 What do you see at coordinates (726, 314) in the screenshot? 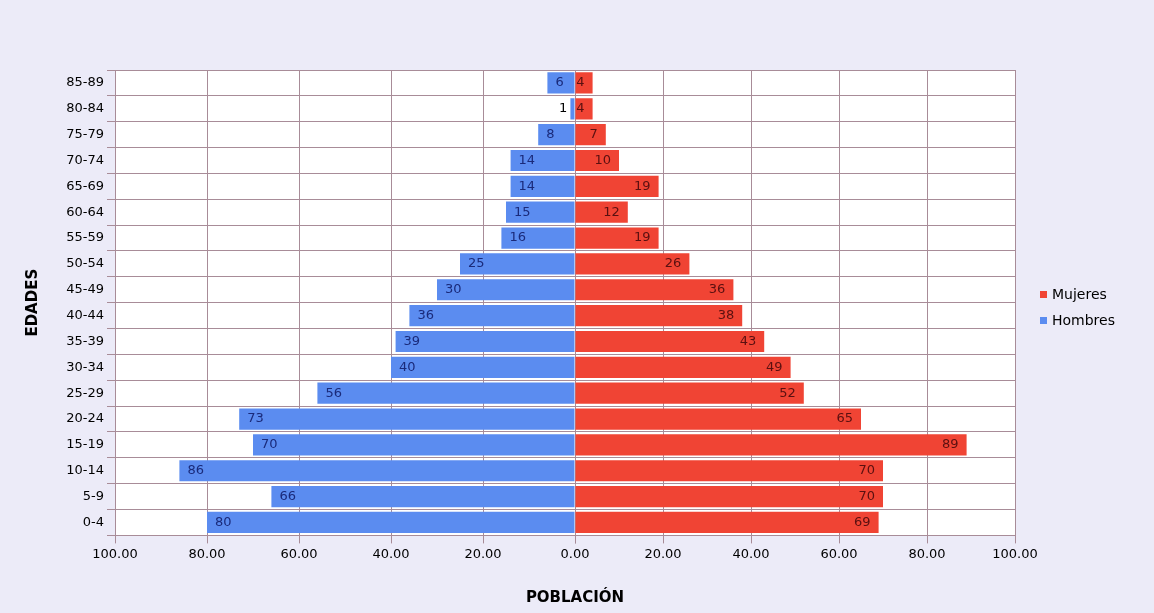
I see `data-label: 38` at bounding box center [726, 314].